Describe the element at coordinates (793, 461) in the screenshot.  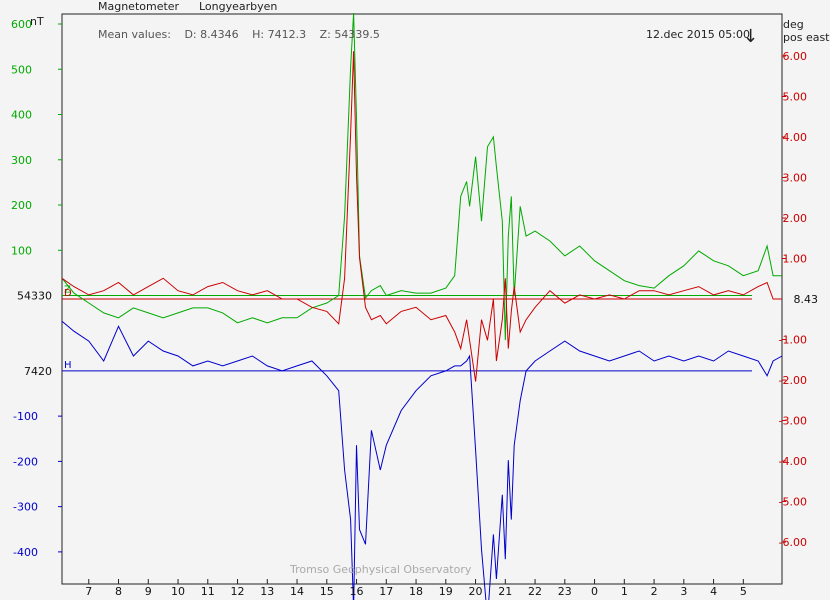
I see `right-tick-label--4.00: -4.00` at that location.